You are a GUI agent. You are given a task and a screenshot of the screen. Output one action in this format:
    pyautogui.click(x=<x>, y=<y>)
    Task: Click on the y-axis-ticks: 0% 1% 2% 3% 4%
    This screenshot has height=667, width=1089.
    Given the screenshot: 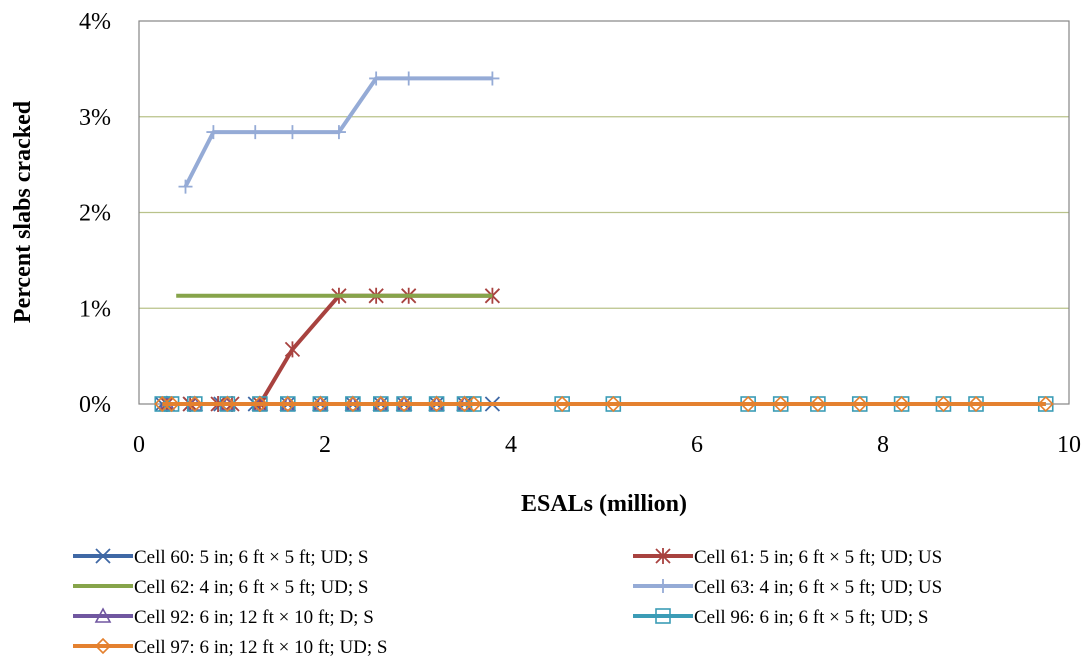 What is the action you would take?
    pyautogui.click(x=95, y=213)
    